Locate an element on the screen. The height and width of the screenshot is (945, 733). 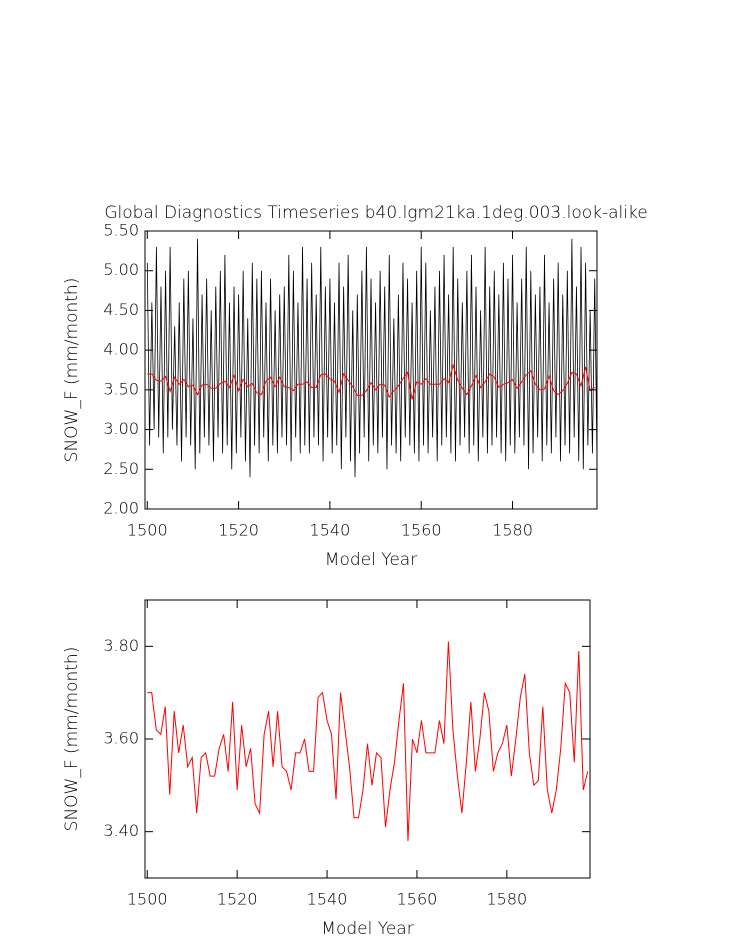
y-tick-label: 5.00 is located at coordinates (121, 269).